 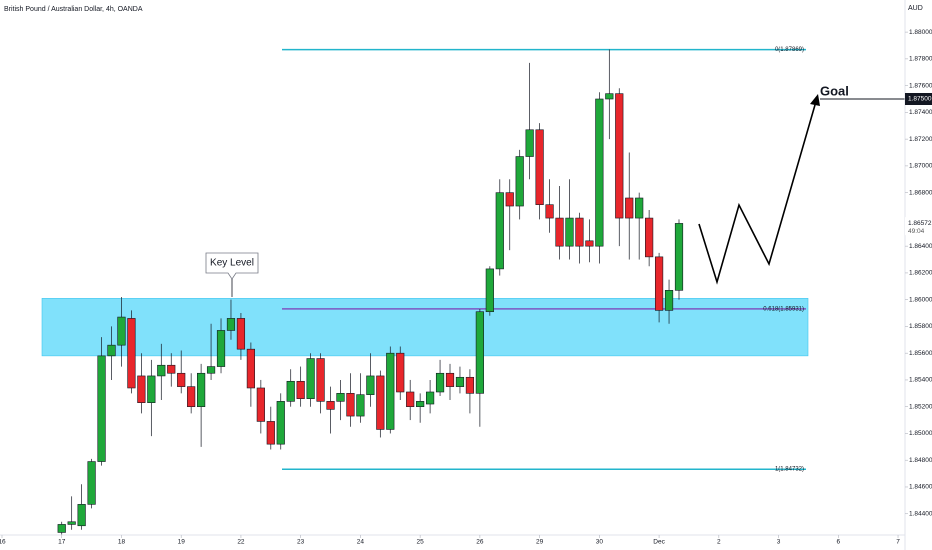 What do you see at coordinates (920, 460) in the screenshot?
I see `y-tick-label: 1.84800` at bounding box center [920, 460].